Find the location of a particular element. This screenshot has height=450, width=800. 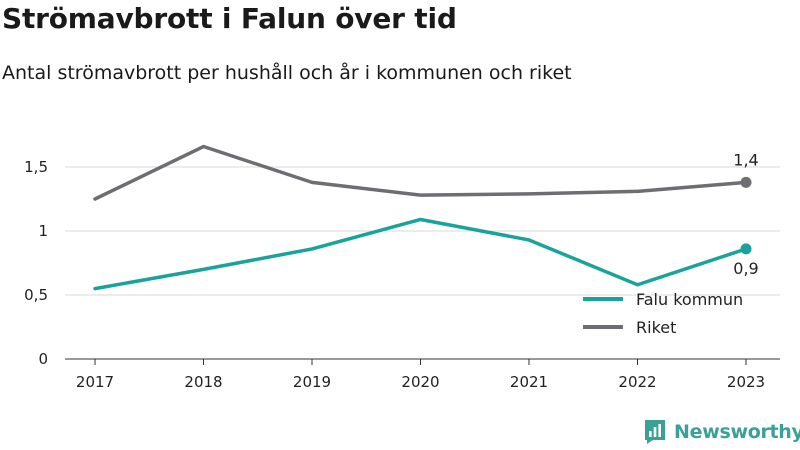

data-label-falu-kommun: 0,9 is located at coordinates (745, 268).